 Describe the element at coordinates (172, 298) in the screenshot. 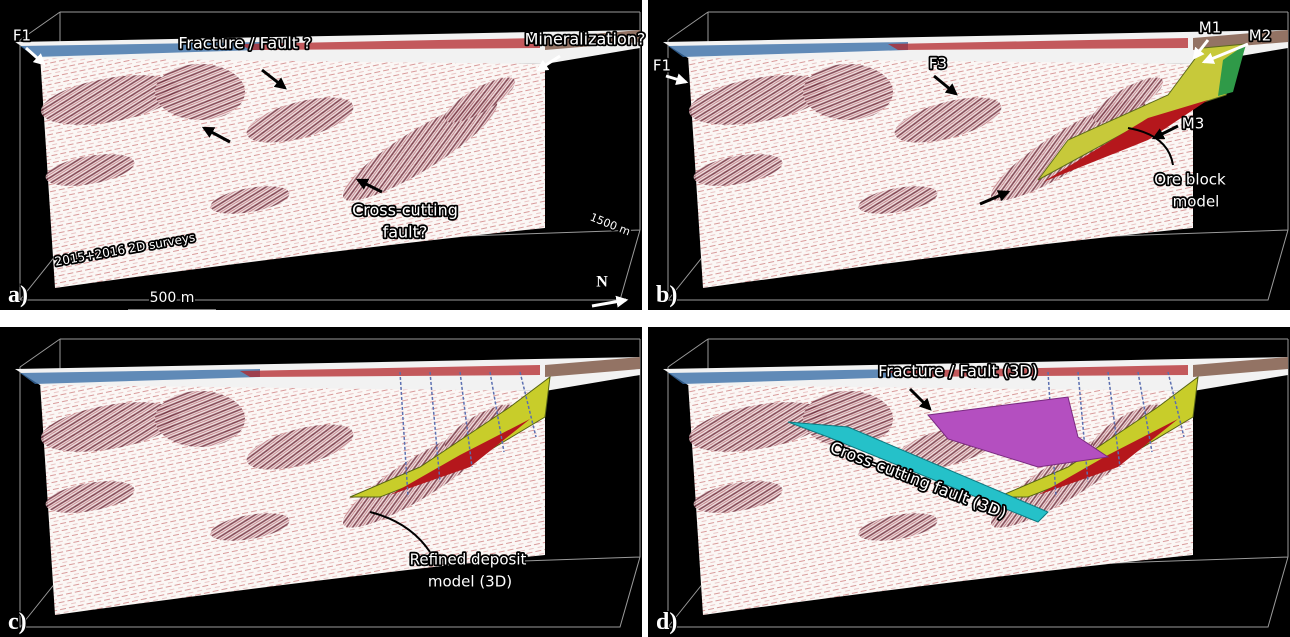

I see `annotation: 500 m` at that location.